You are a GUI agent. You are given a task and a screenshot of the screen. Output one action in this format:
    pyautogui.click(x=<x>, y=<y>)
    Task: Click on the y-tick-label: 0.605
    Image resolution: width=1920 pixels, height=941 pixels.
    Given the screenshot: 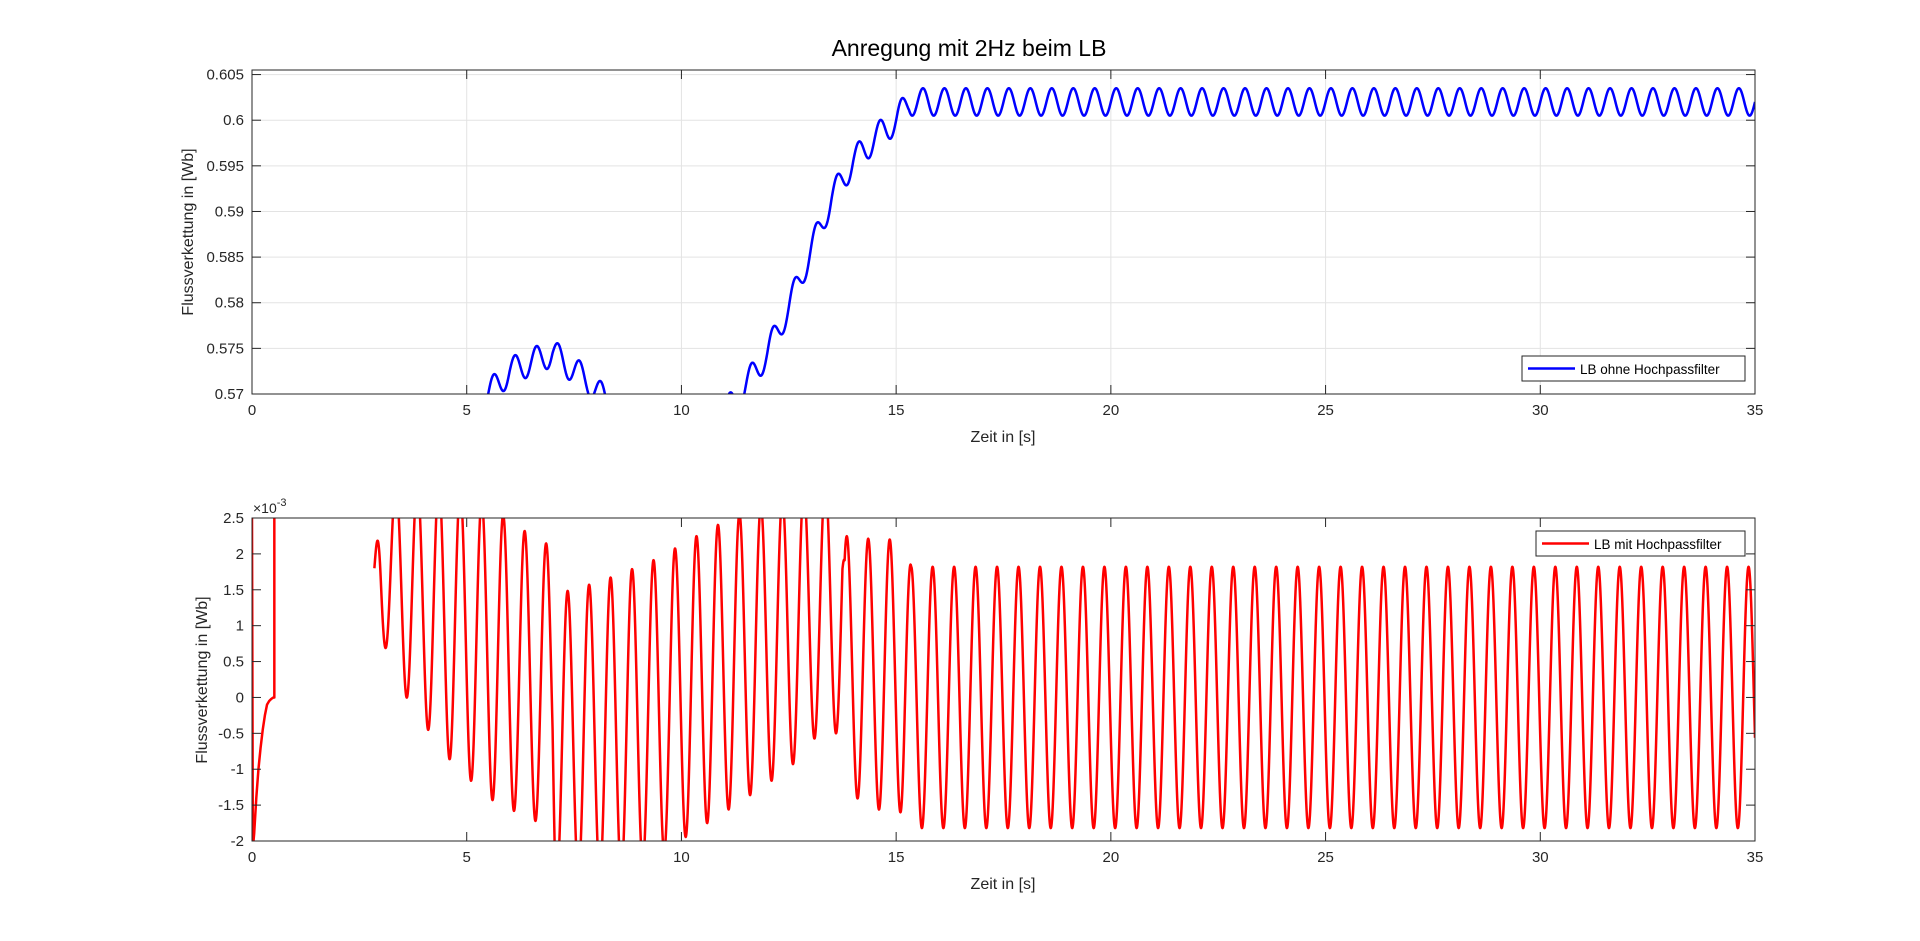 What is the action you would take?
    pyautogui.click(x=225, y=75)
    